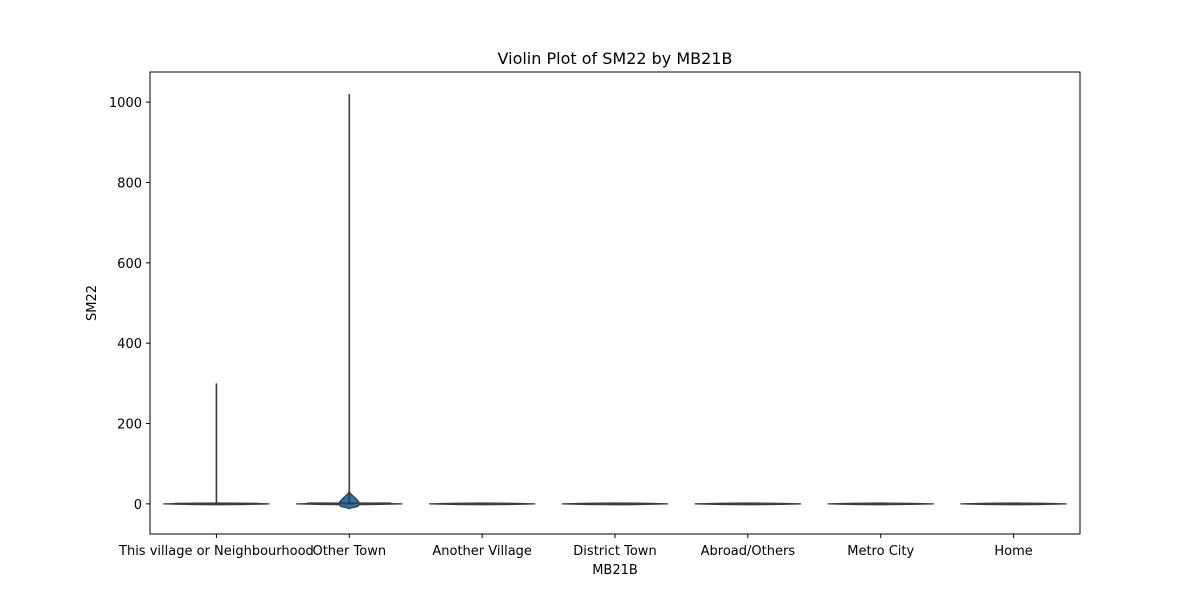 The image size is (1200, 604). I want to click on x-tick-label: Another Village, so click(482, 551).